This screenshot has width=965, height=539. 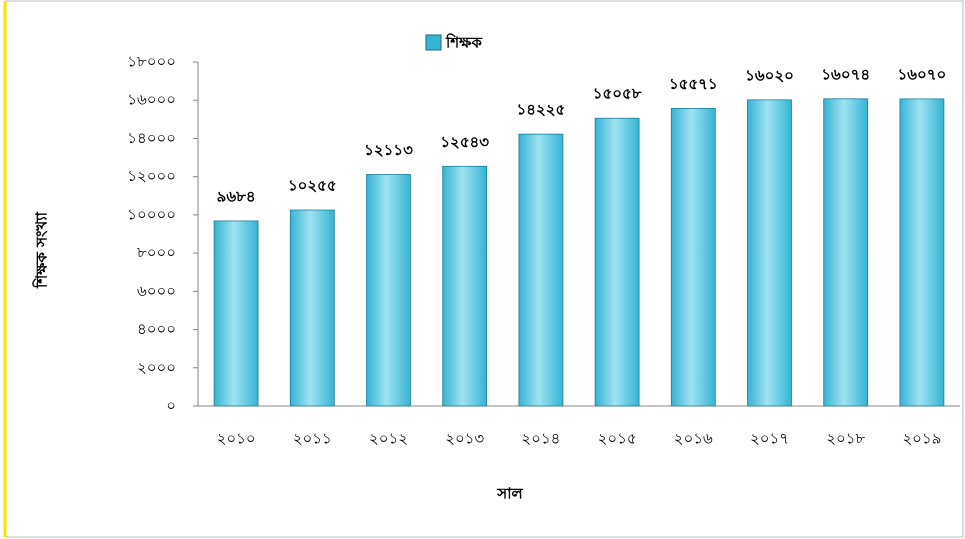 I want to click on data-label: ১৫০৫৮, so click(x=617, y=94).